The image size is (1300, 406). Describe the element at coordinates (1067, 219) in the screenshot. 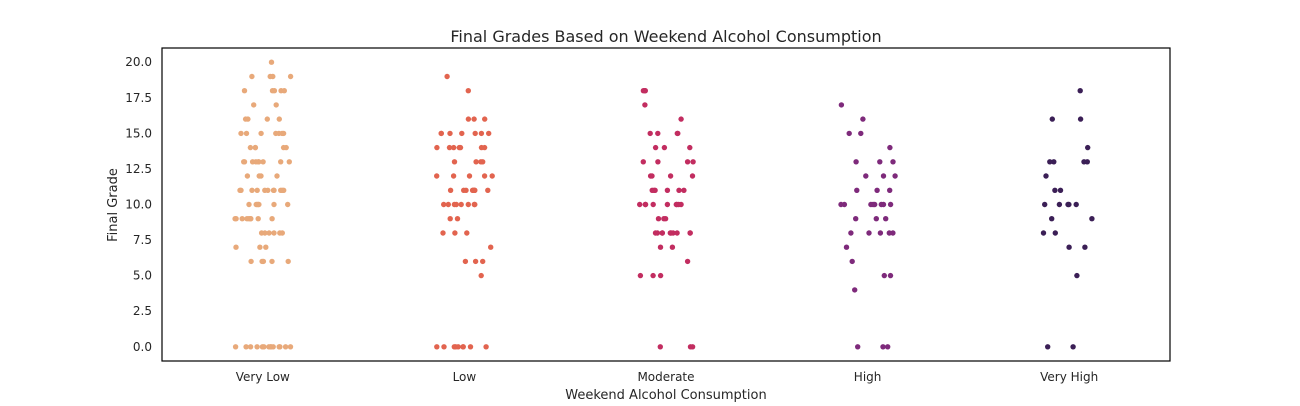

I see `series-4-points` at that location.